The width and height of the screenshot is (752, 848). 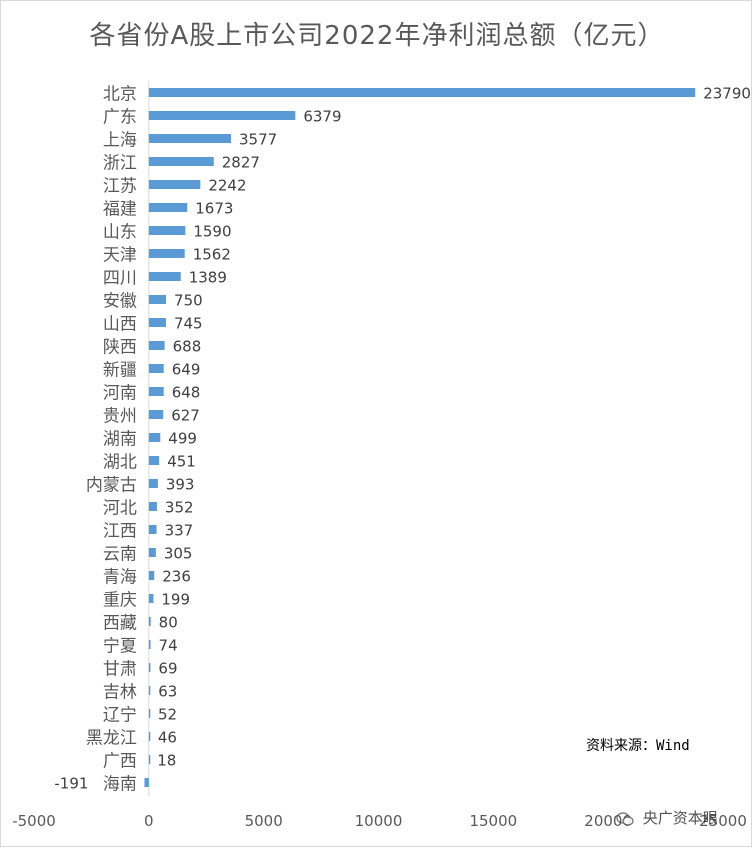 I want to click on category-label: 山西, so click(x=120, y=325).